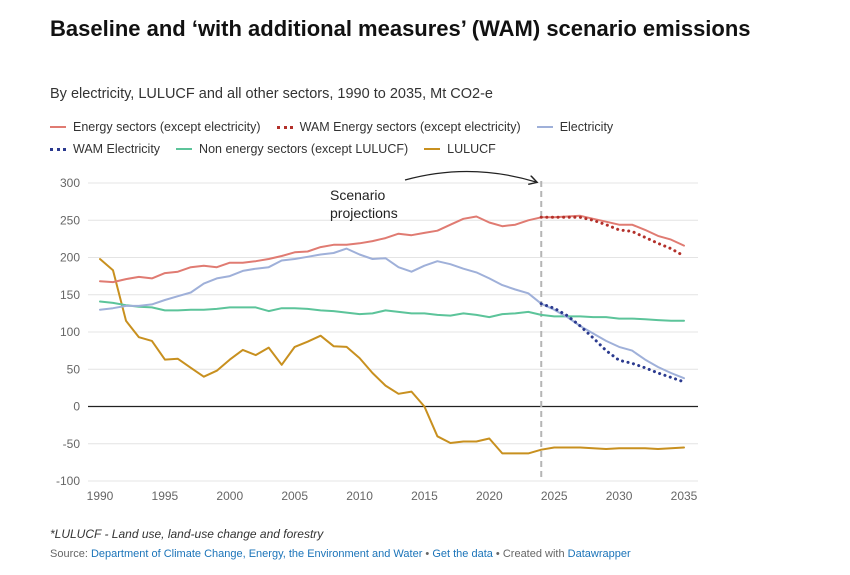 The width and height of the screenshot is (850, 575). What do you see at coordinates (284, 127) in the screenshot?
I see `legend-swatch-wam-energy` at bounding box center [284, 127].